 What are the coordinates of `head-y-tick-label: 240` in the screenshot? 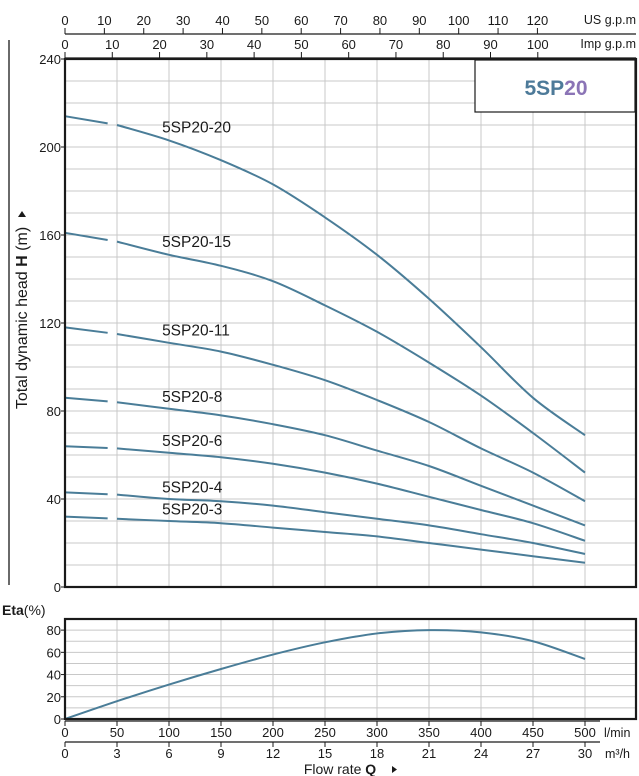 It's located at (50, 59).